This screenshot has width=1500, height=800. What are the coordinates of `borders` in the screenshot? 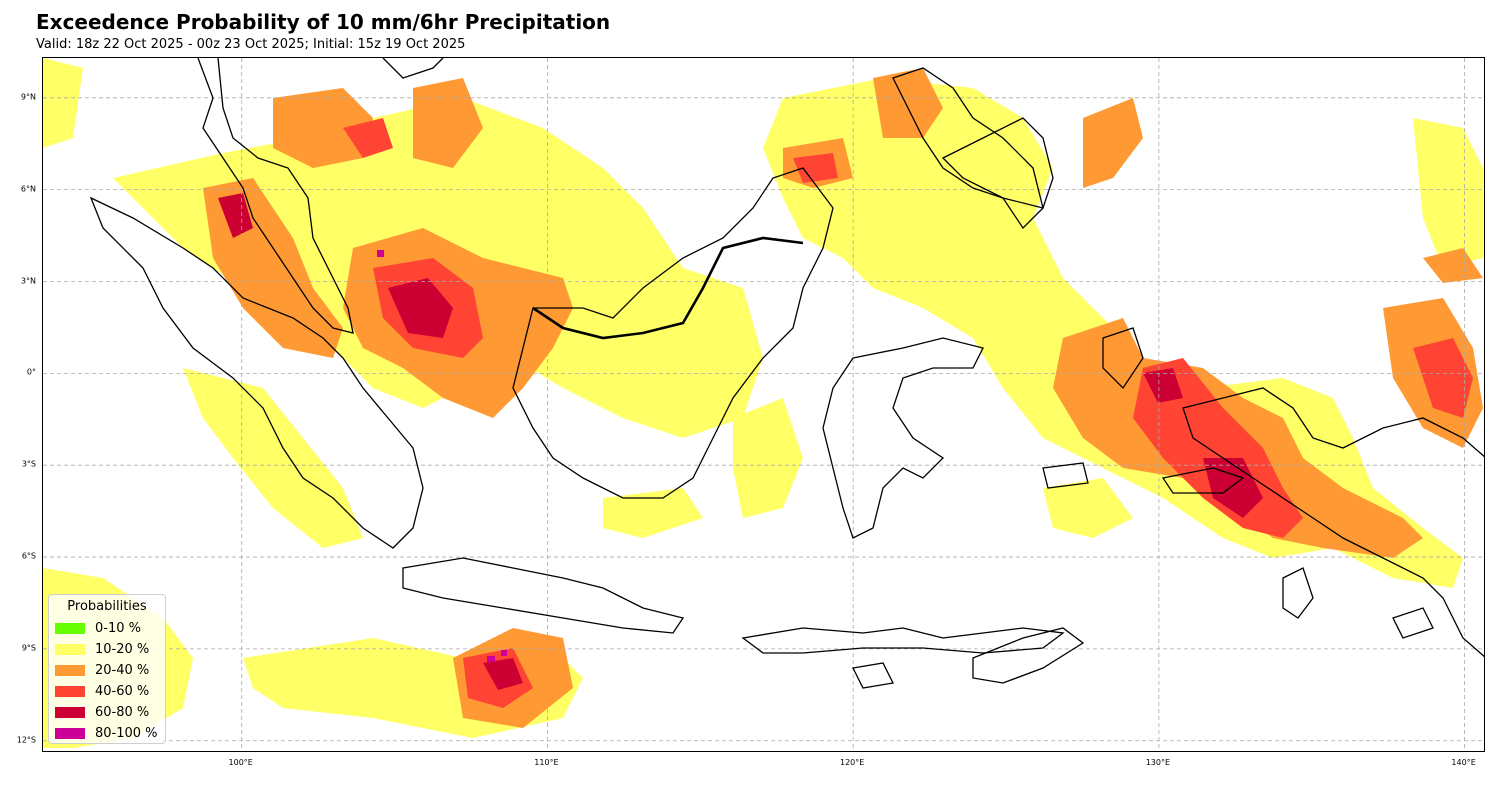 It's located at (668, 288).